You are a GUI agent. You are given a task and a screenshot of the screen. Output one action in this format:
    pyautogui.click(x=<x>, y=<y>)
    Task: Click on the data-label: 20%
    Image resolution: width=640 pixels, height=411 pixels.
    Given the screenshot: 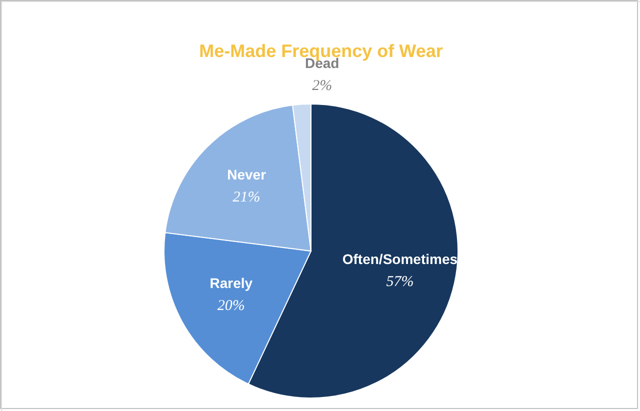 What is the action you would take?
    pyautogui.click(x=231, y=306)
    